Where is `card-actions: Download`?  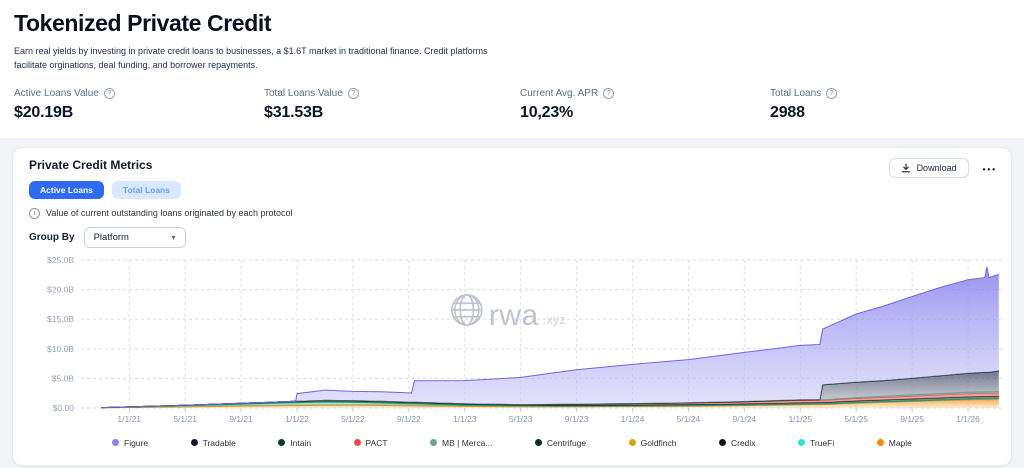 card-actions: Download is located at coordinates (942, 167).